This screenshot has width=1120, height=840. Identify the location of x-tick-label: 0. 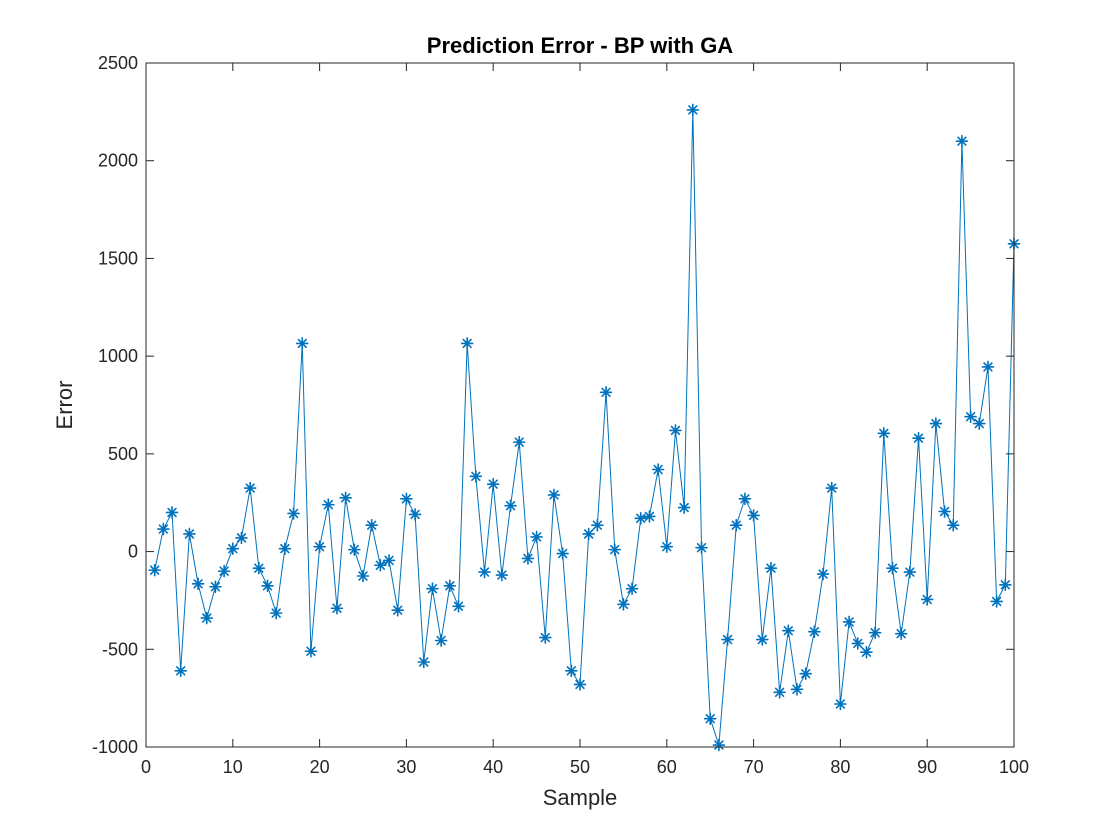
(146, 767).